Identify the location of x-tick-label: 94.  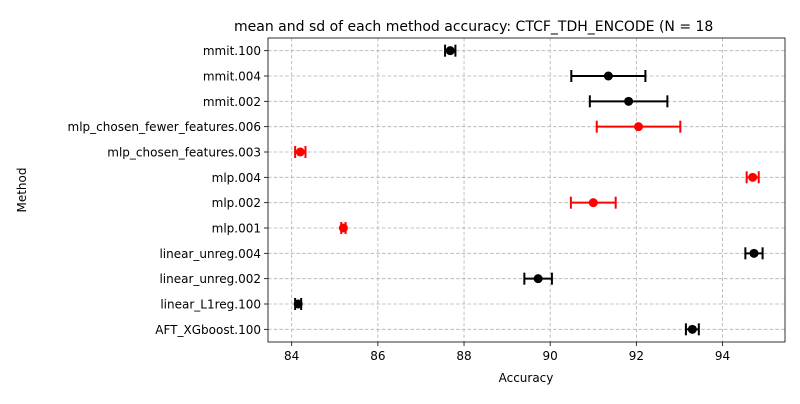
(722, 356).